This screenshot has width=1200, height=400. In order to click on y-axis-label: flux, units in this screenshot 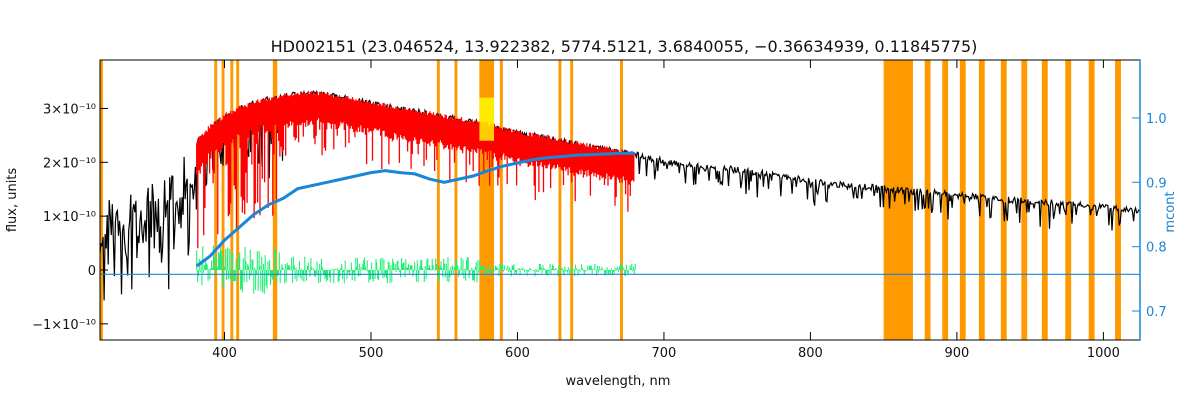, I will do `click(12, 200)`.